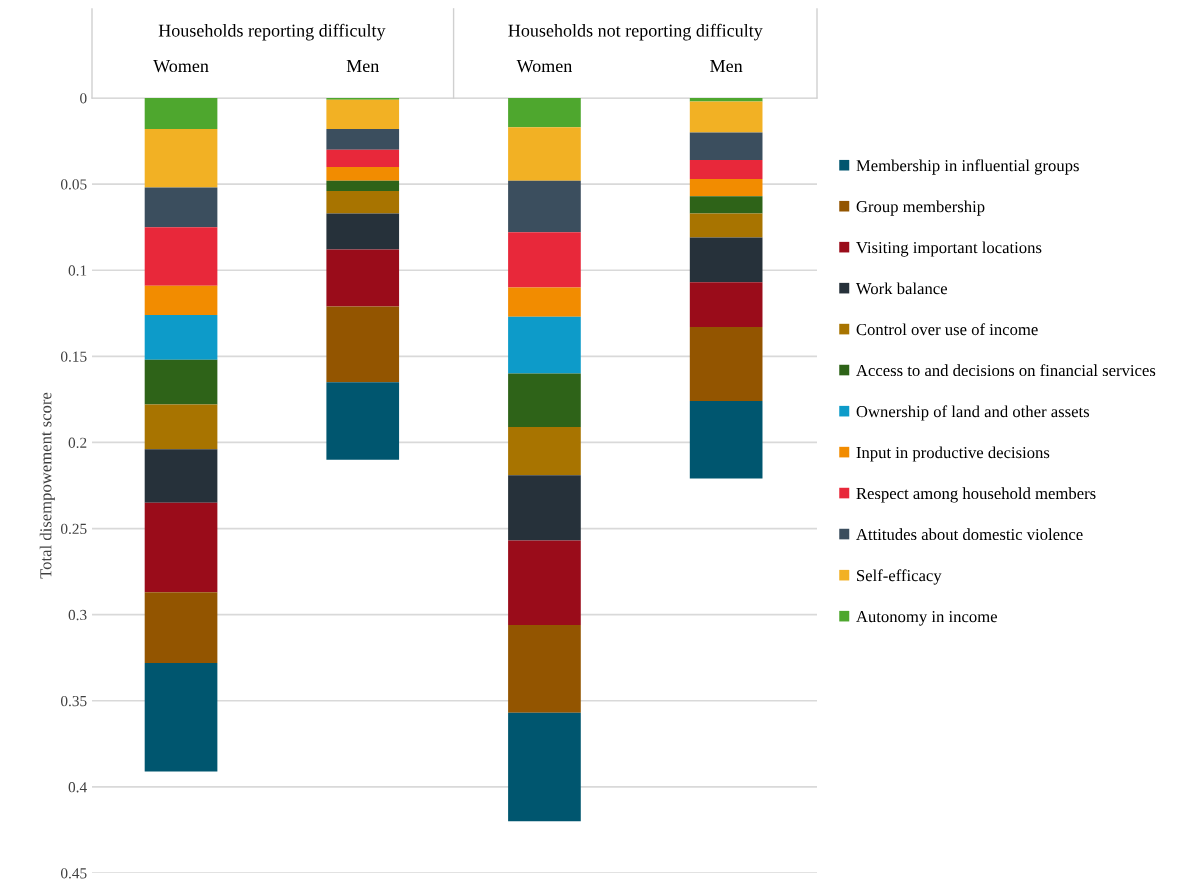  I want to click on legend-label: Visiting important locations, so click(949, 249).